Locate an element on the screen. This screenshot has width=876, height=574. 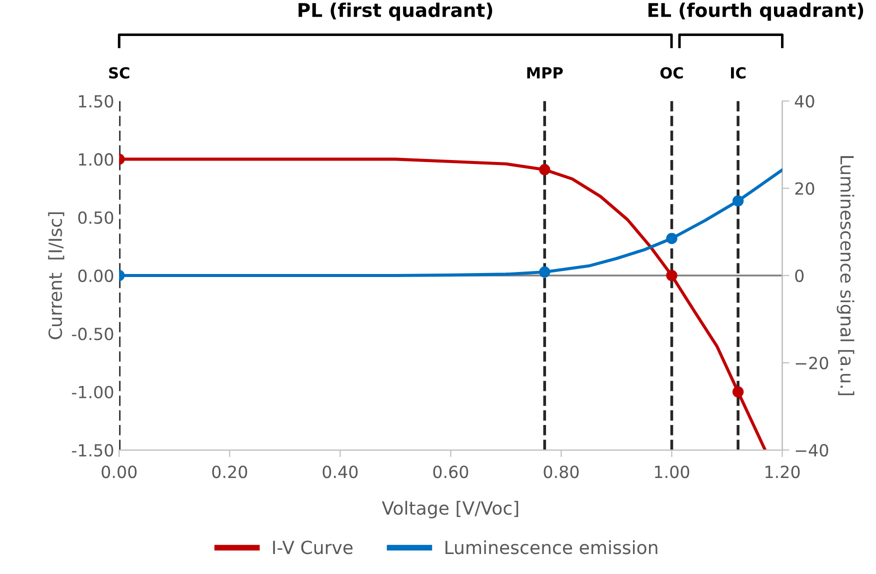
ref-line-label: SC is located at coordinates (119, 73).